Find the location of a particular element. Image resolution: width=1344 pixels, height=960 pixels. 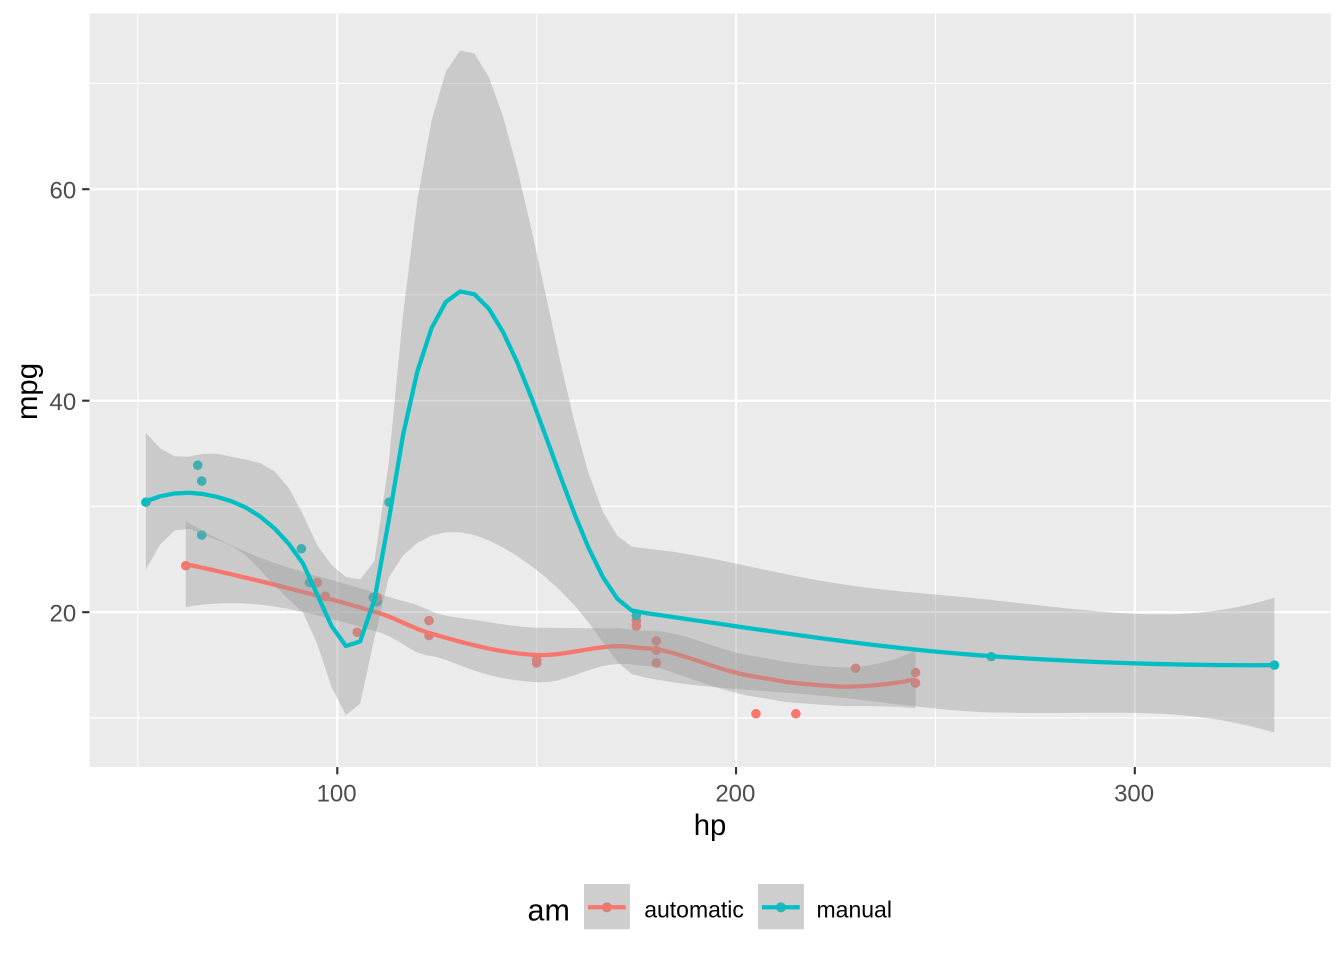

svg-text: am is located at coordinates (549, 910).